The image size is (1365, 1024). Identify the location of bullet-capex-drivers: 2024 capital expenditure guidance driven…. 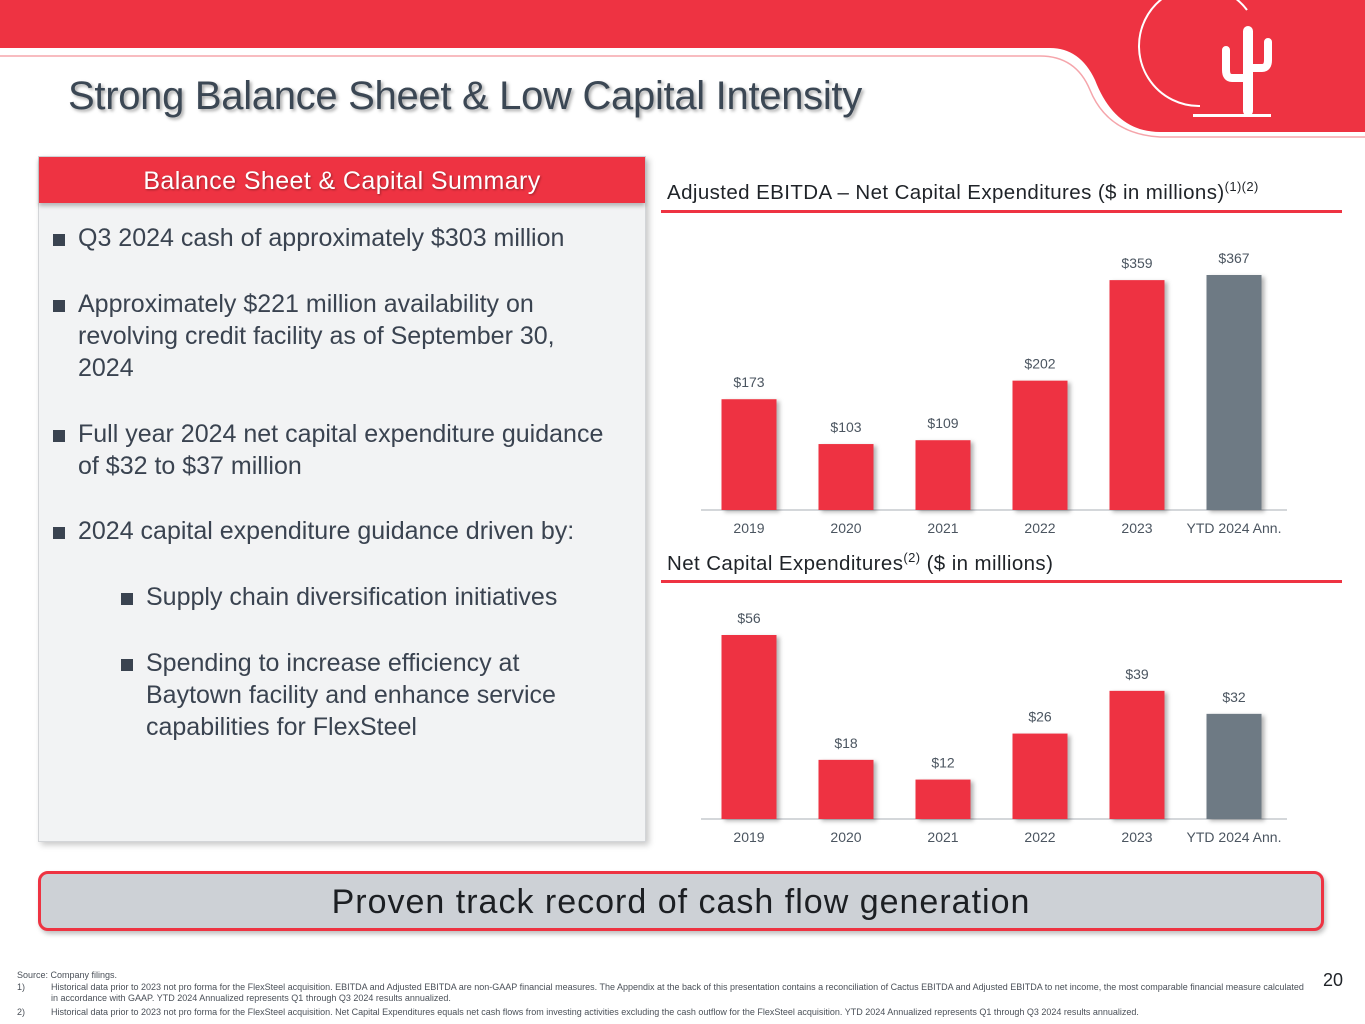
(314, 531).